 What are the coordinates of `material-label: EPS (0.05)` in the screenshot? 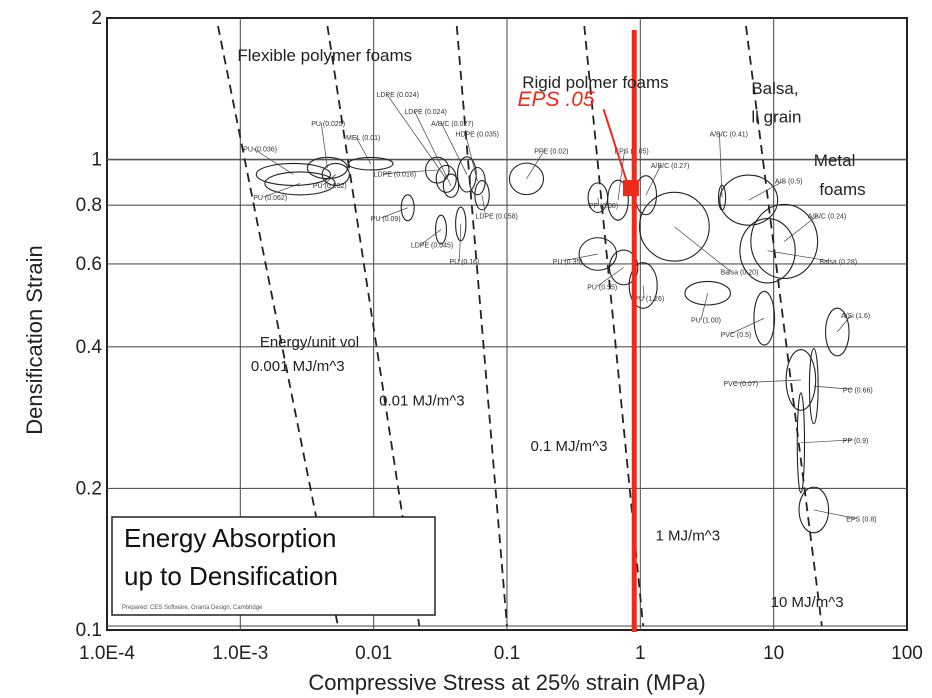 It's located at (631, 152).